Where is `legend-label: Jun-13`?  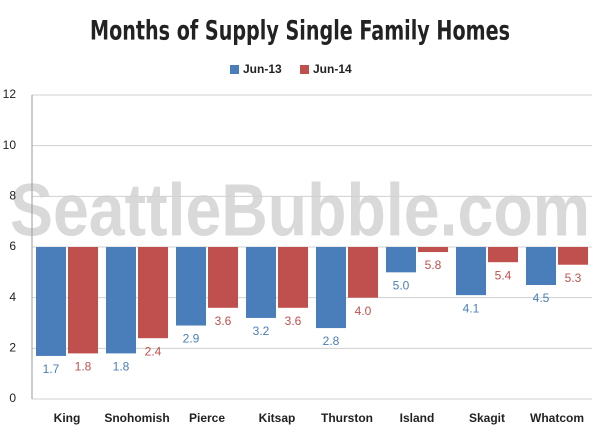 legend-label: Jun-13 is located at coordinates (262, 69).